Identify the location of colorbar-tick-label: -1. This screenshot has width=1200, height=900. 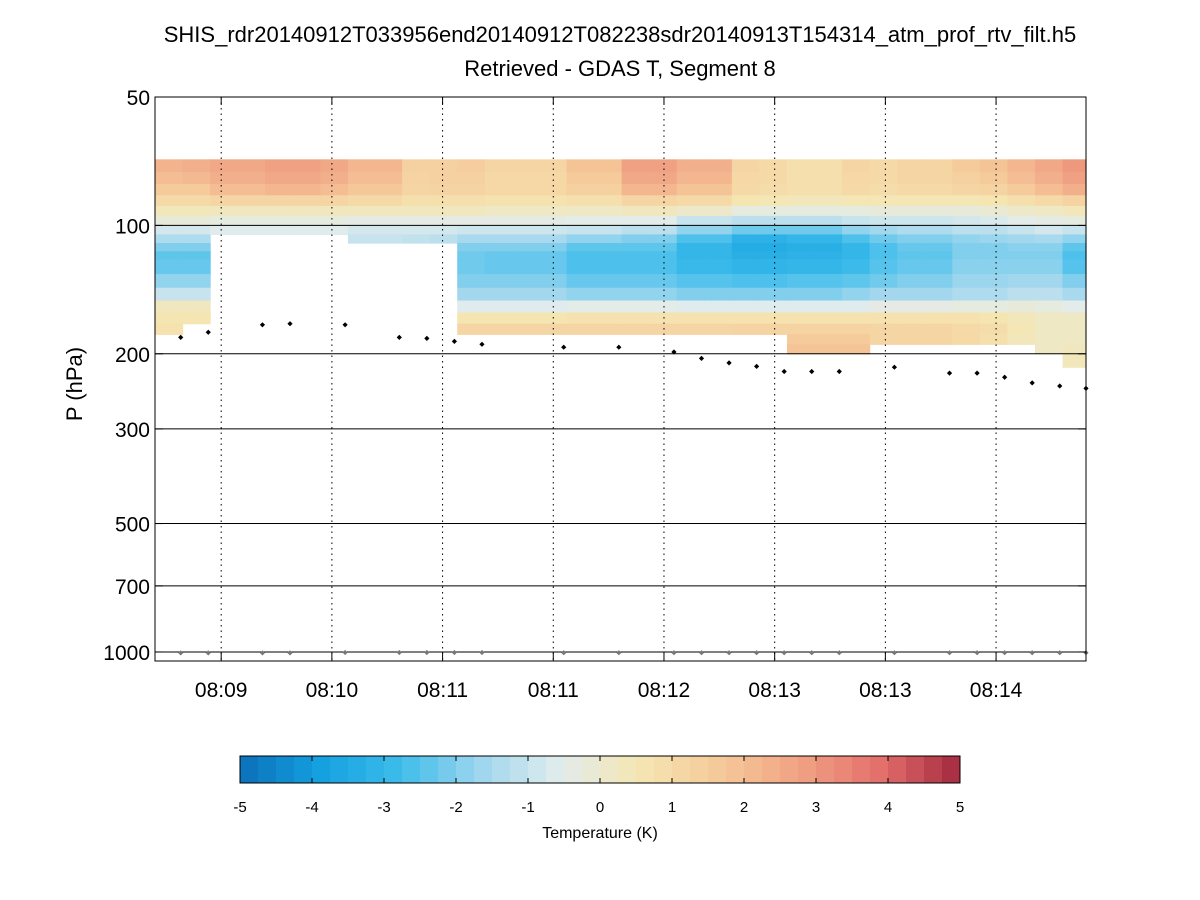
(527, 807).